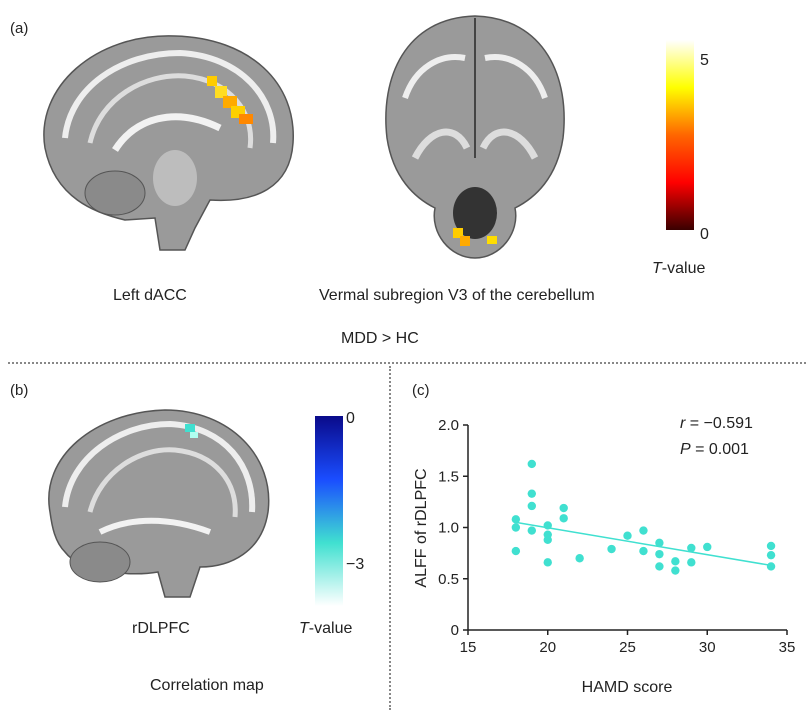 The image size is (810, 712). What do you see at coordinates (704, 60) in the screenshot?
I see `colorbar-a-max-label: 5` at bounding box center [704, 60].